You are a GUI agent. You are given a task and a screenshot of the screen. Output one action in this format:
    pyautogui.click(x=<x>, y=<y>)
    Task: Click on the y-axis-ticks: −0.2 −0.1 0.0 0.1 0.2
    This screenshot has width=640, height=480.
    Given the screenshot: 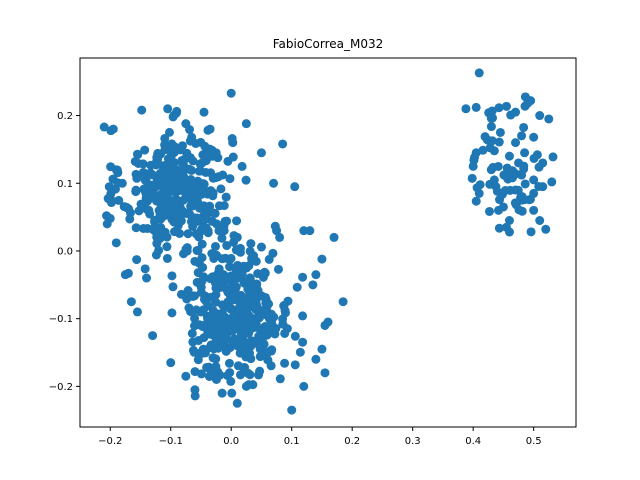 What is the action you would take?
    pyautogui.click(x=64, y=252)
    